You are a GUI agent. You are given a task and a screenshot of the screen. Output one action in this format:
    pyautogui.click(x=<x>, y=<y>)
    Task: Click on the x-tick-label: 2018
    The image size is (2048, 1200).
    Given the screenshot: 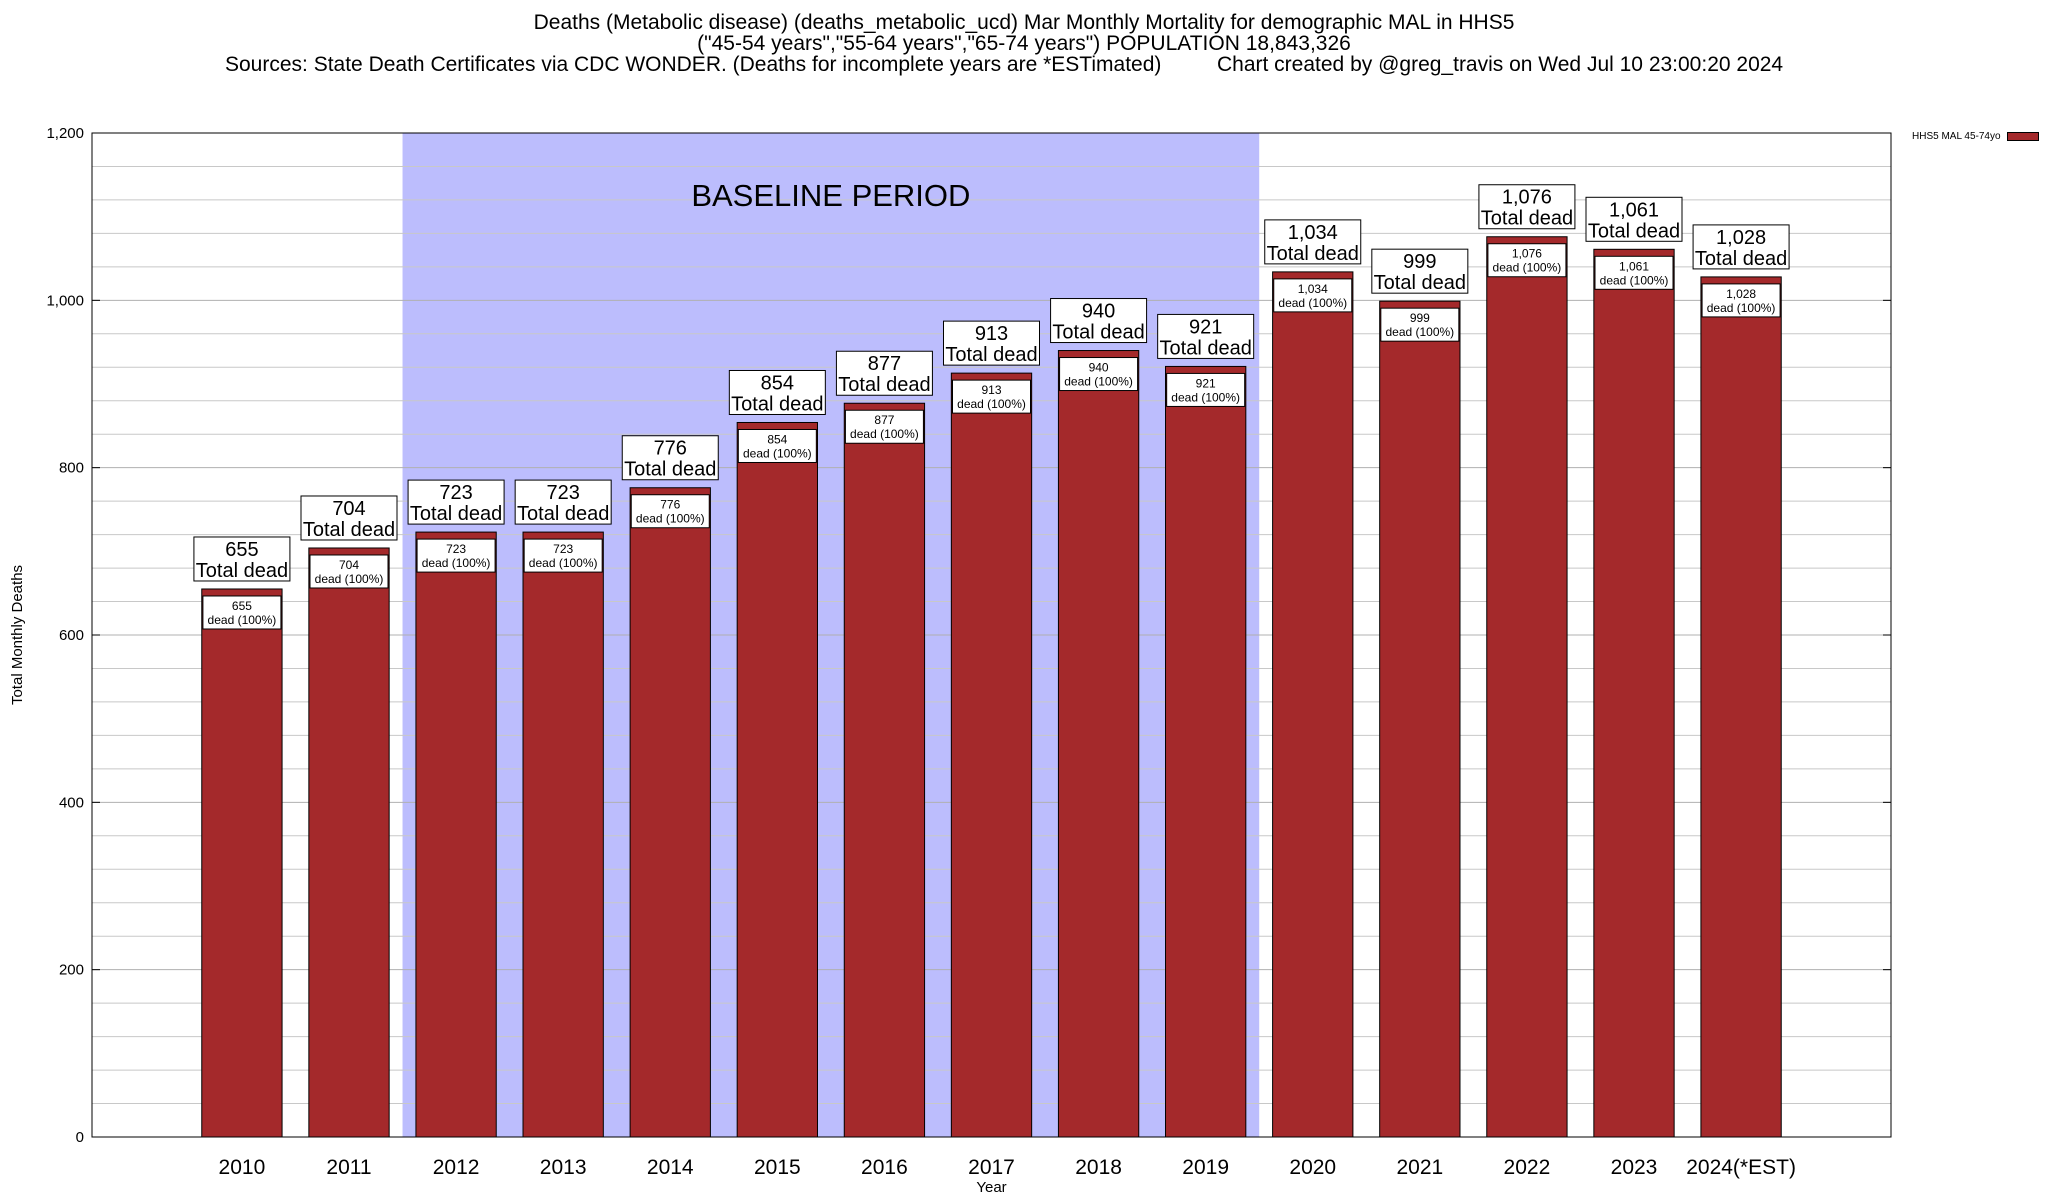 What is the action you would take?
    pyautogui.click(x=1098, y=1167)
    